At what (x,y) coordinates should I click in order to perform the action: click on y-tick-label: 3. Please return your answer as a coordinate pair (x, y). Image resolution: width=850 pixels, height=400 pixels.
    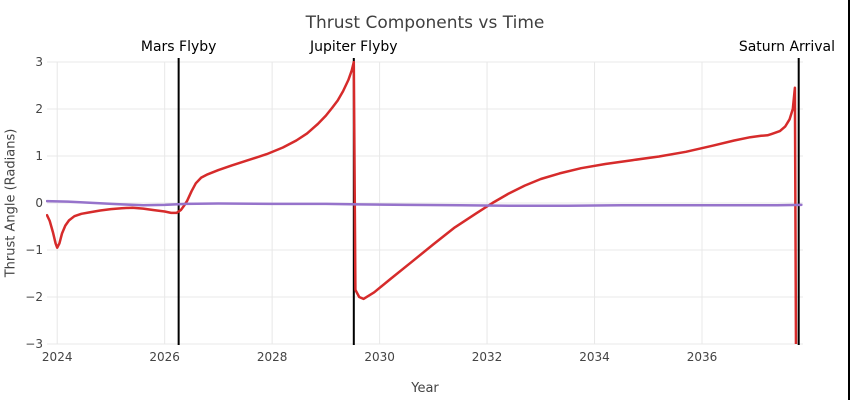
    Looking at the image, I should click on (39, 62).